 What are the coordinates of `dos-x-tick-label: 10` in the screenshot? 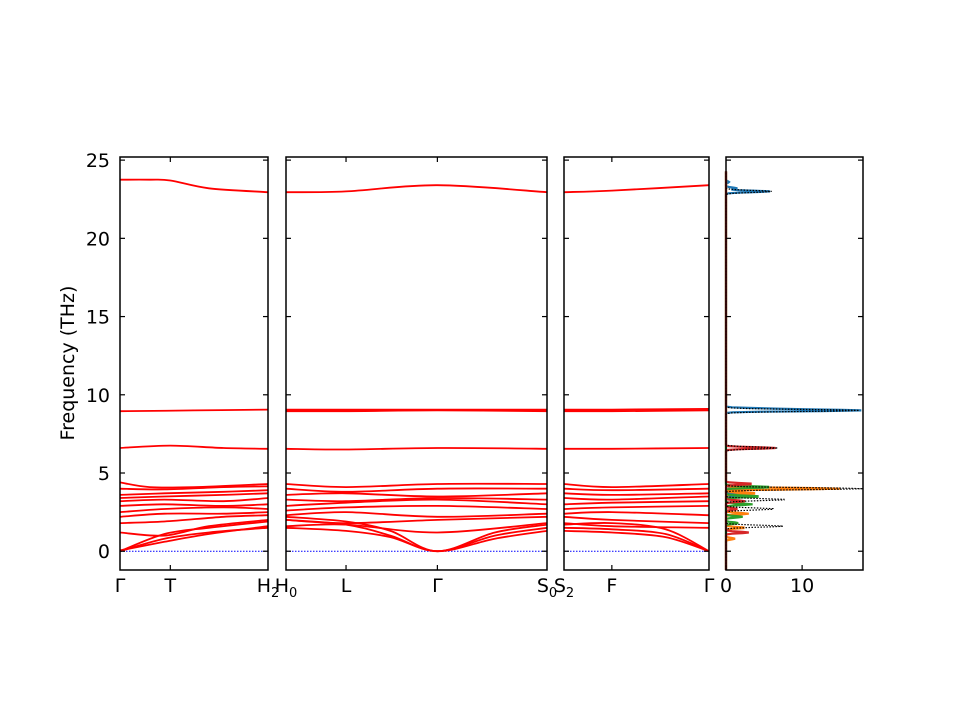 It's located at (802, 586).